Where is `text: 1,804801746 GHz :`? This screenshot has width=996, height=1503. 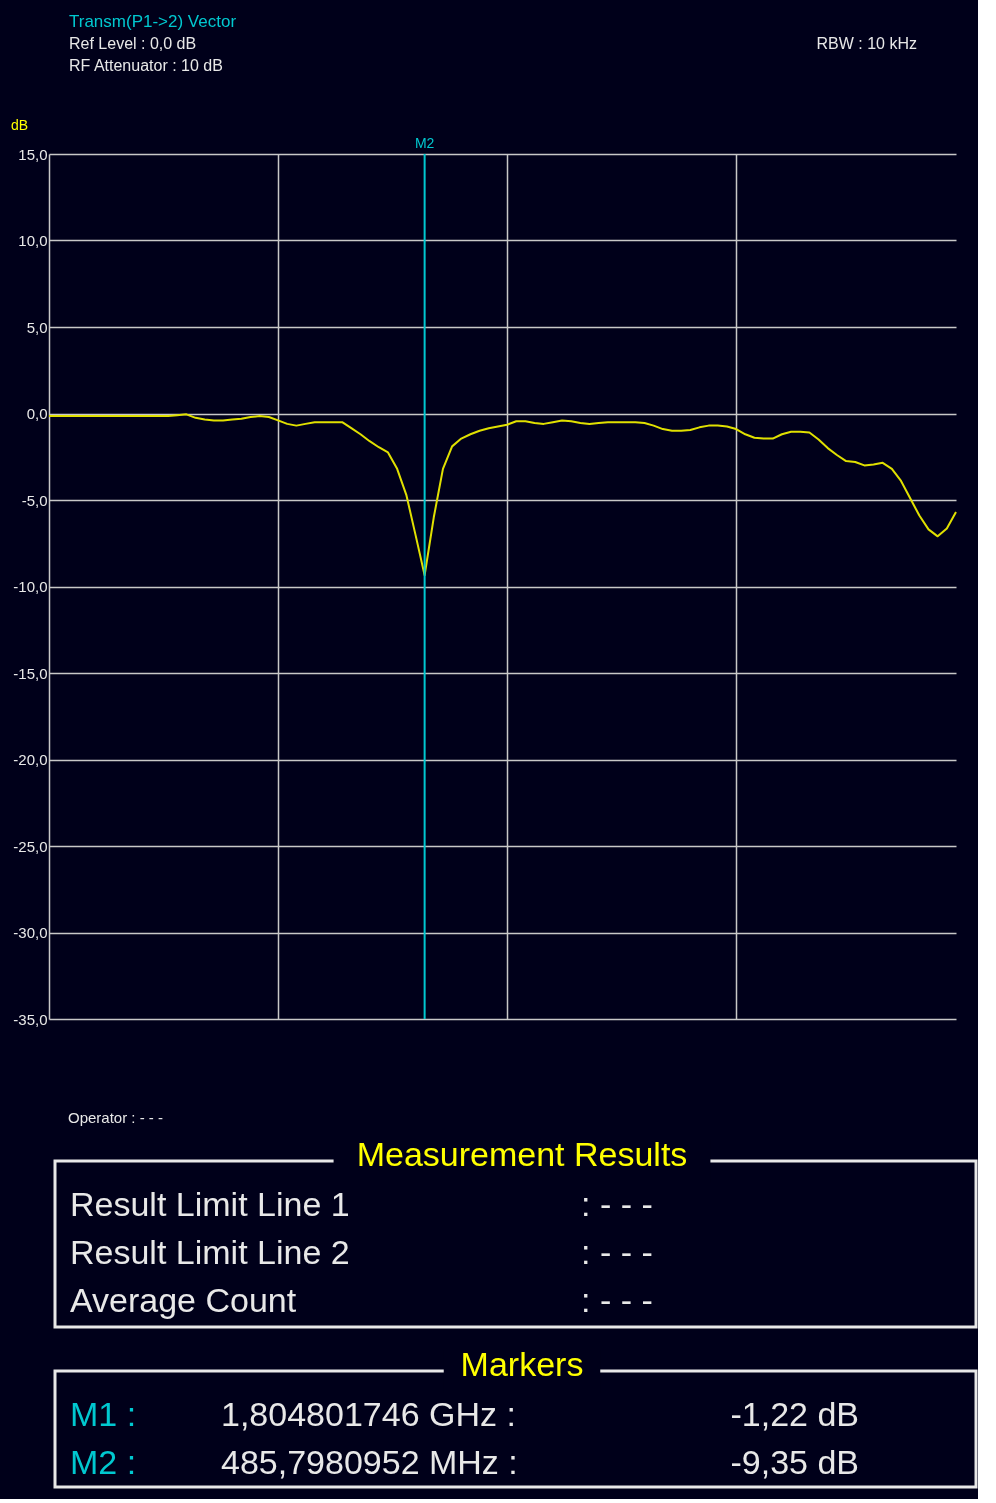 text: 1,804801746 GHz : is located at coordinates (368, 1414).